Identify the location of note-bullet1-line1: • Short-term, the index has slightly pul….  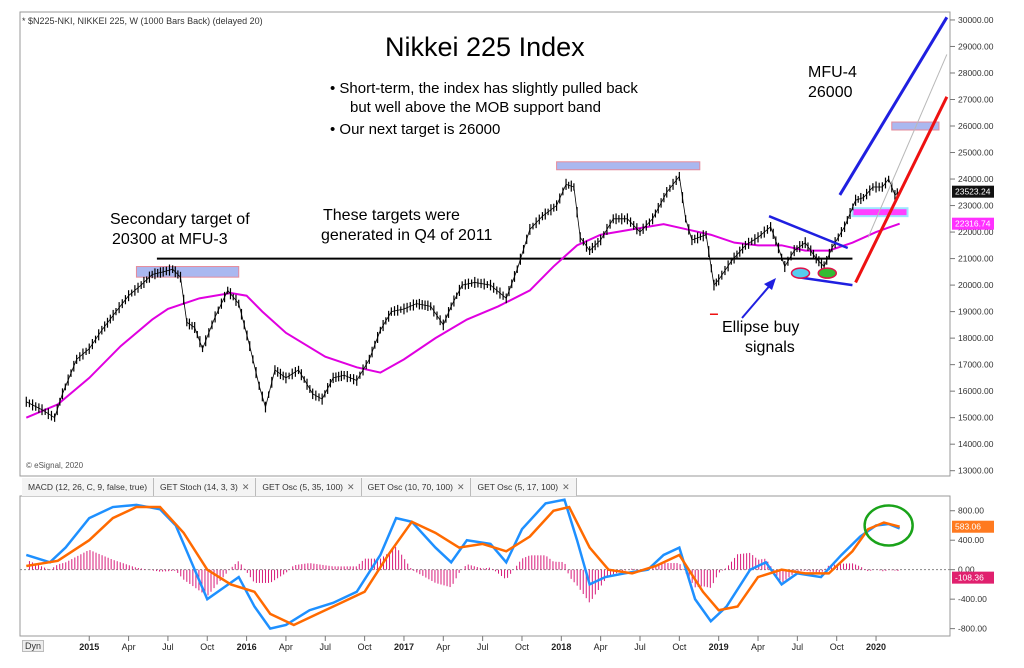
(484, 88).